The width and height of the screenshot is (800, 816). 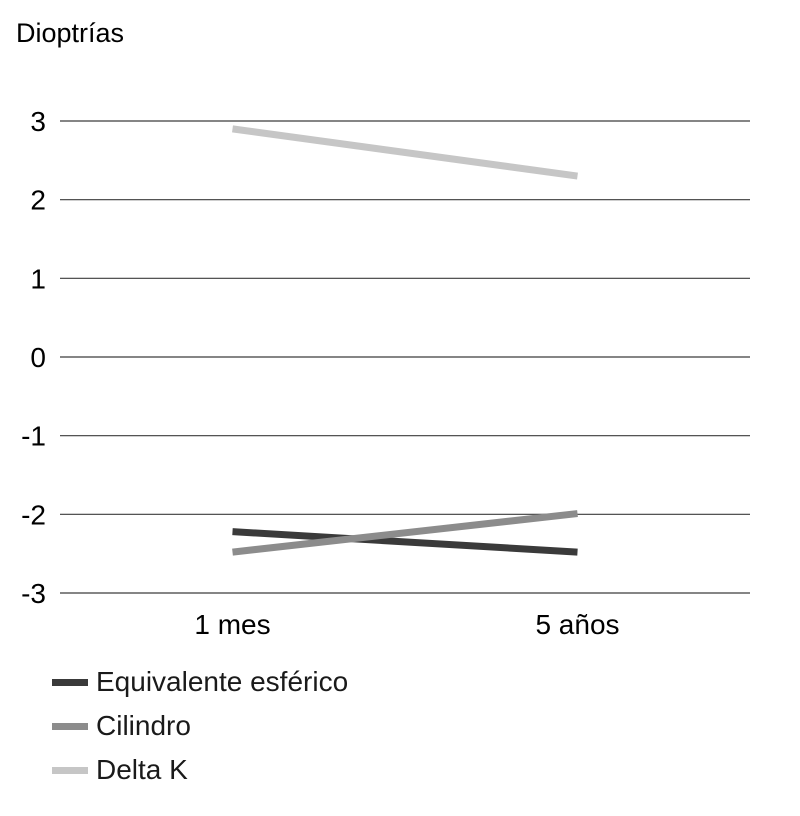 What do you see at coordinates (405, 542) in the screenshot?
I see `series-line-equivalente-esf-rico` at bounding box center [405, 542].